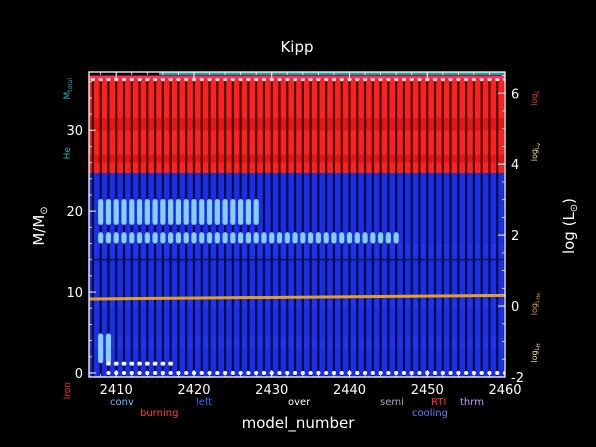  Describe the element at coordinates (159, 413) in the screenshot. I see `legend-burning: burning` at that location.